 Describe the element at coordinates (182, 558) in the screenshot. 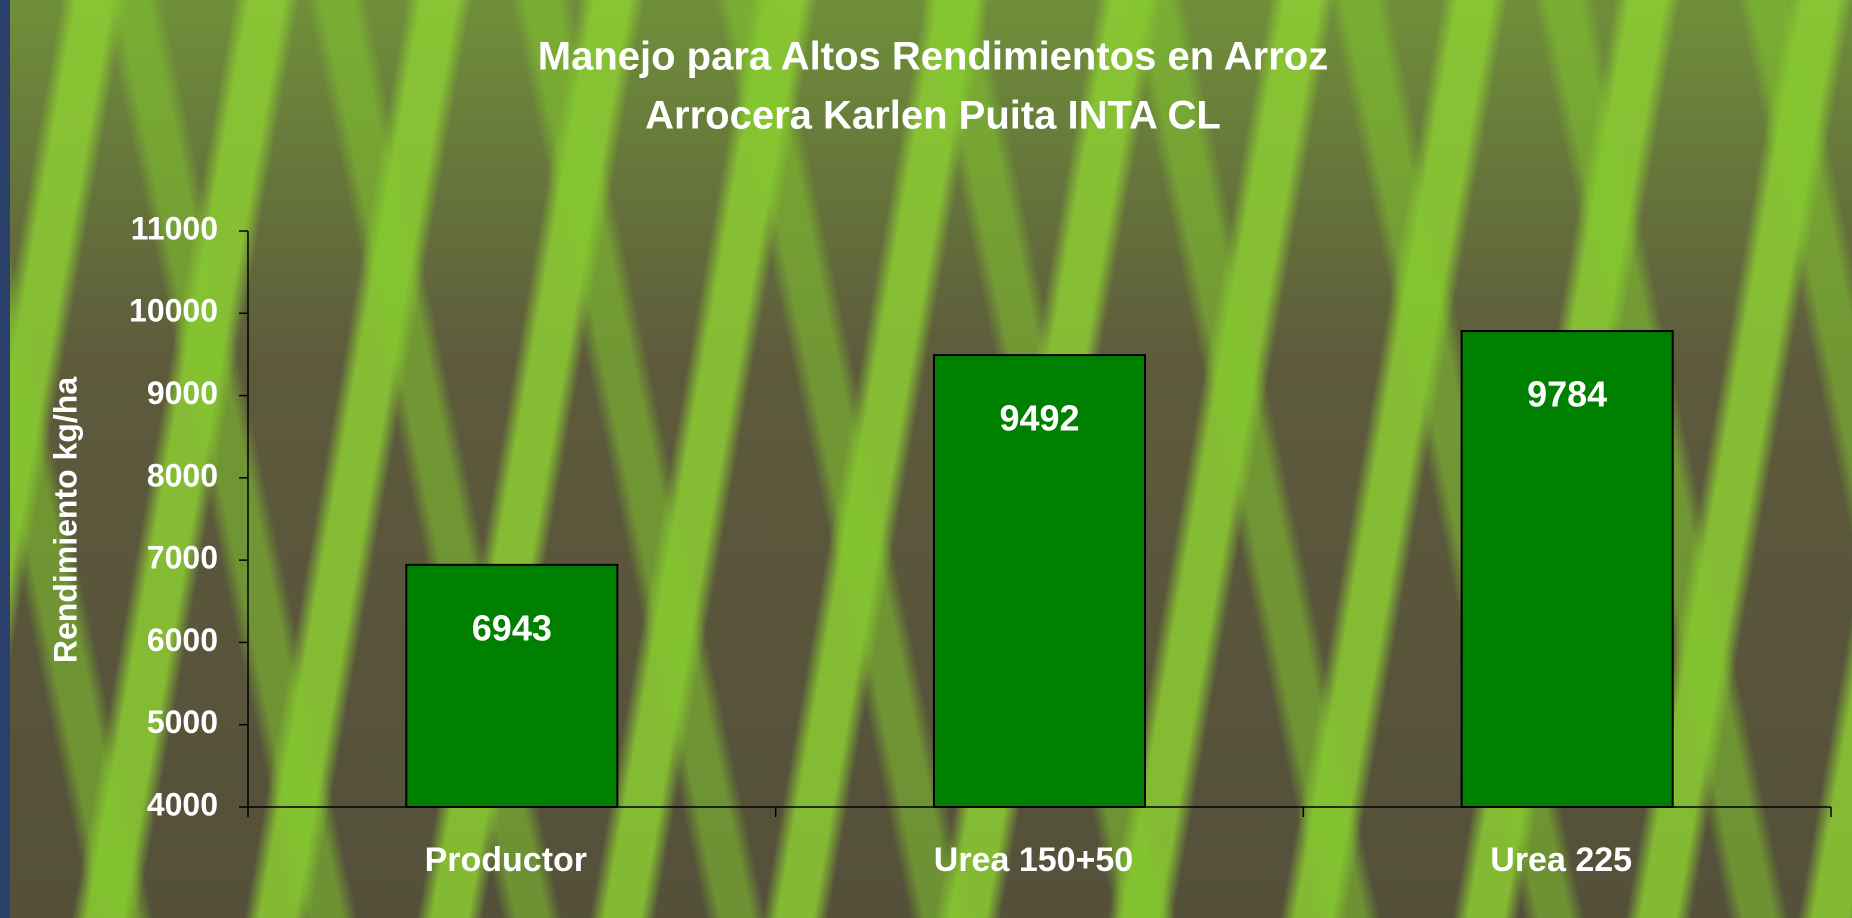

I see `y-tick-label: 7000` at that location.